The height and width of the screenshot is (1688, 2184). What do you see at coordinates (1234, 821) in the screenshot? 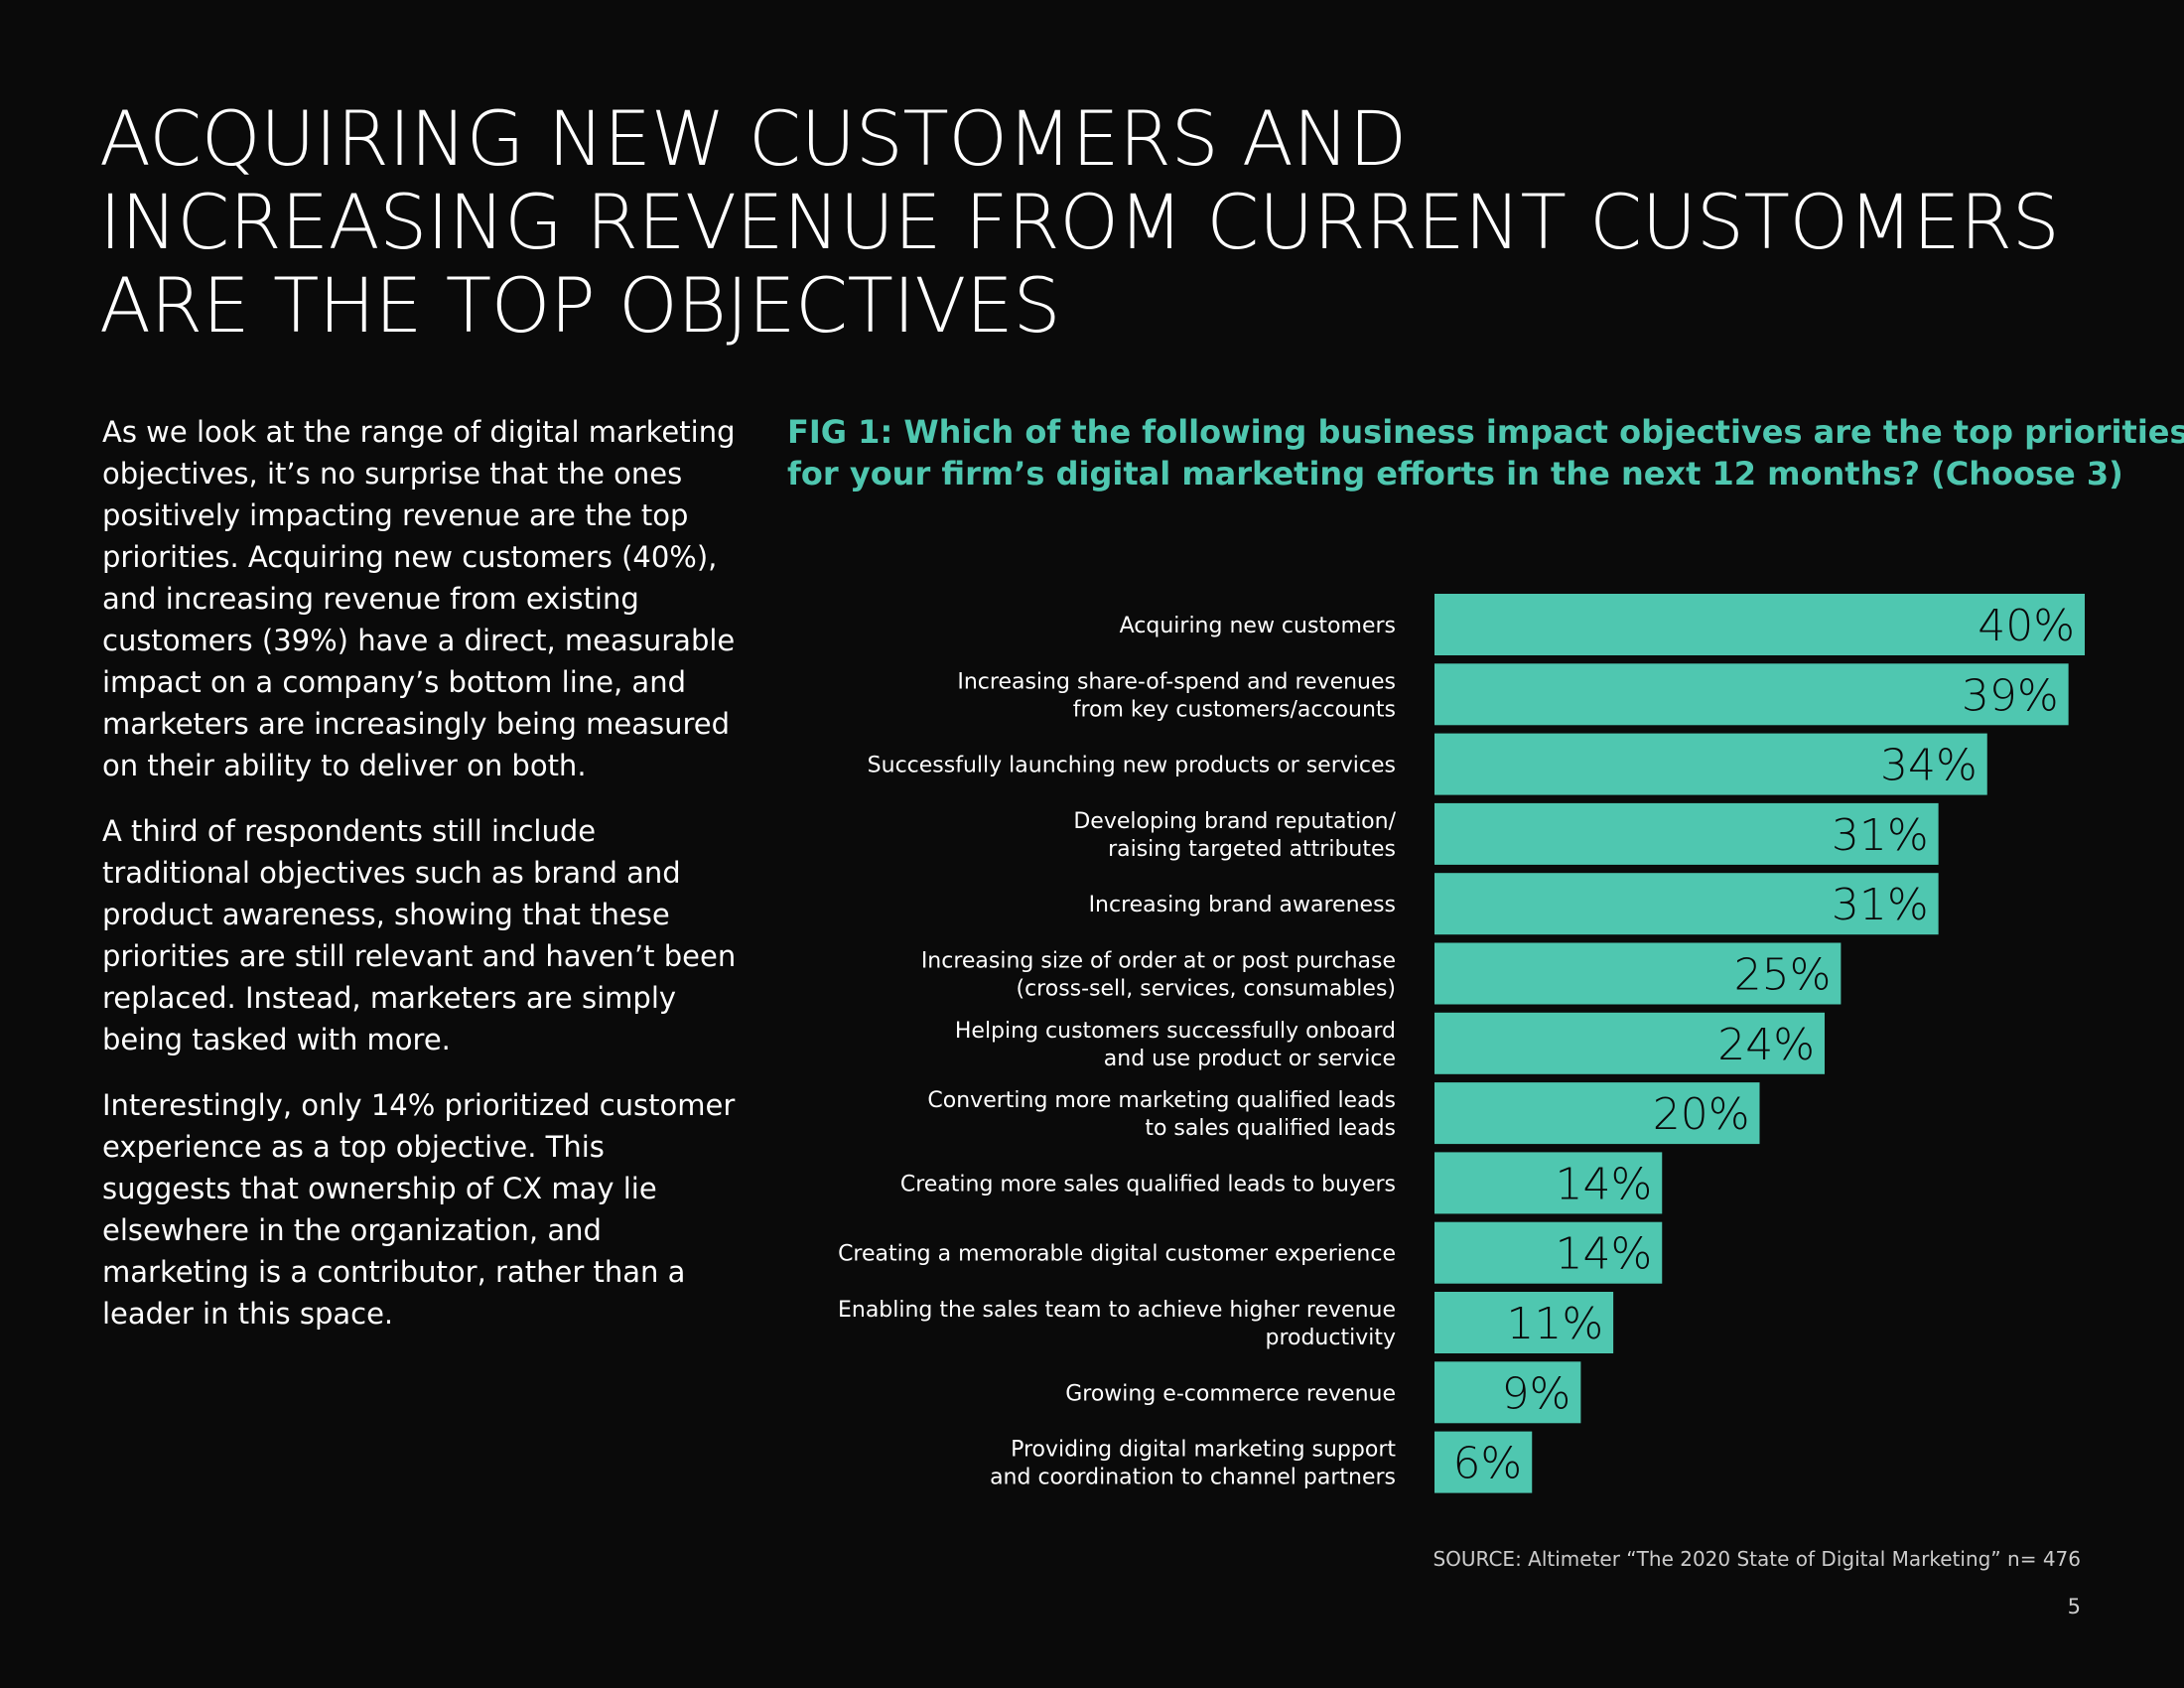
I see `category-label: Developing brand reputation/` at bounding box center [1234, 821].